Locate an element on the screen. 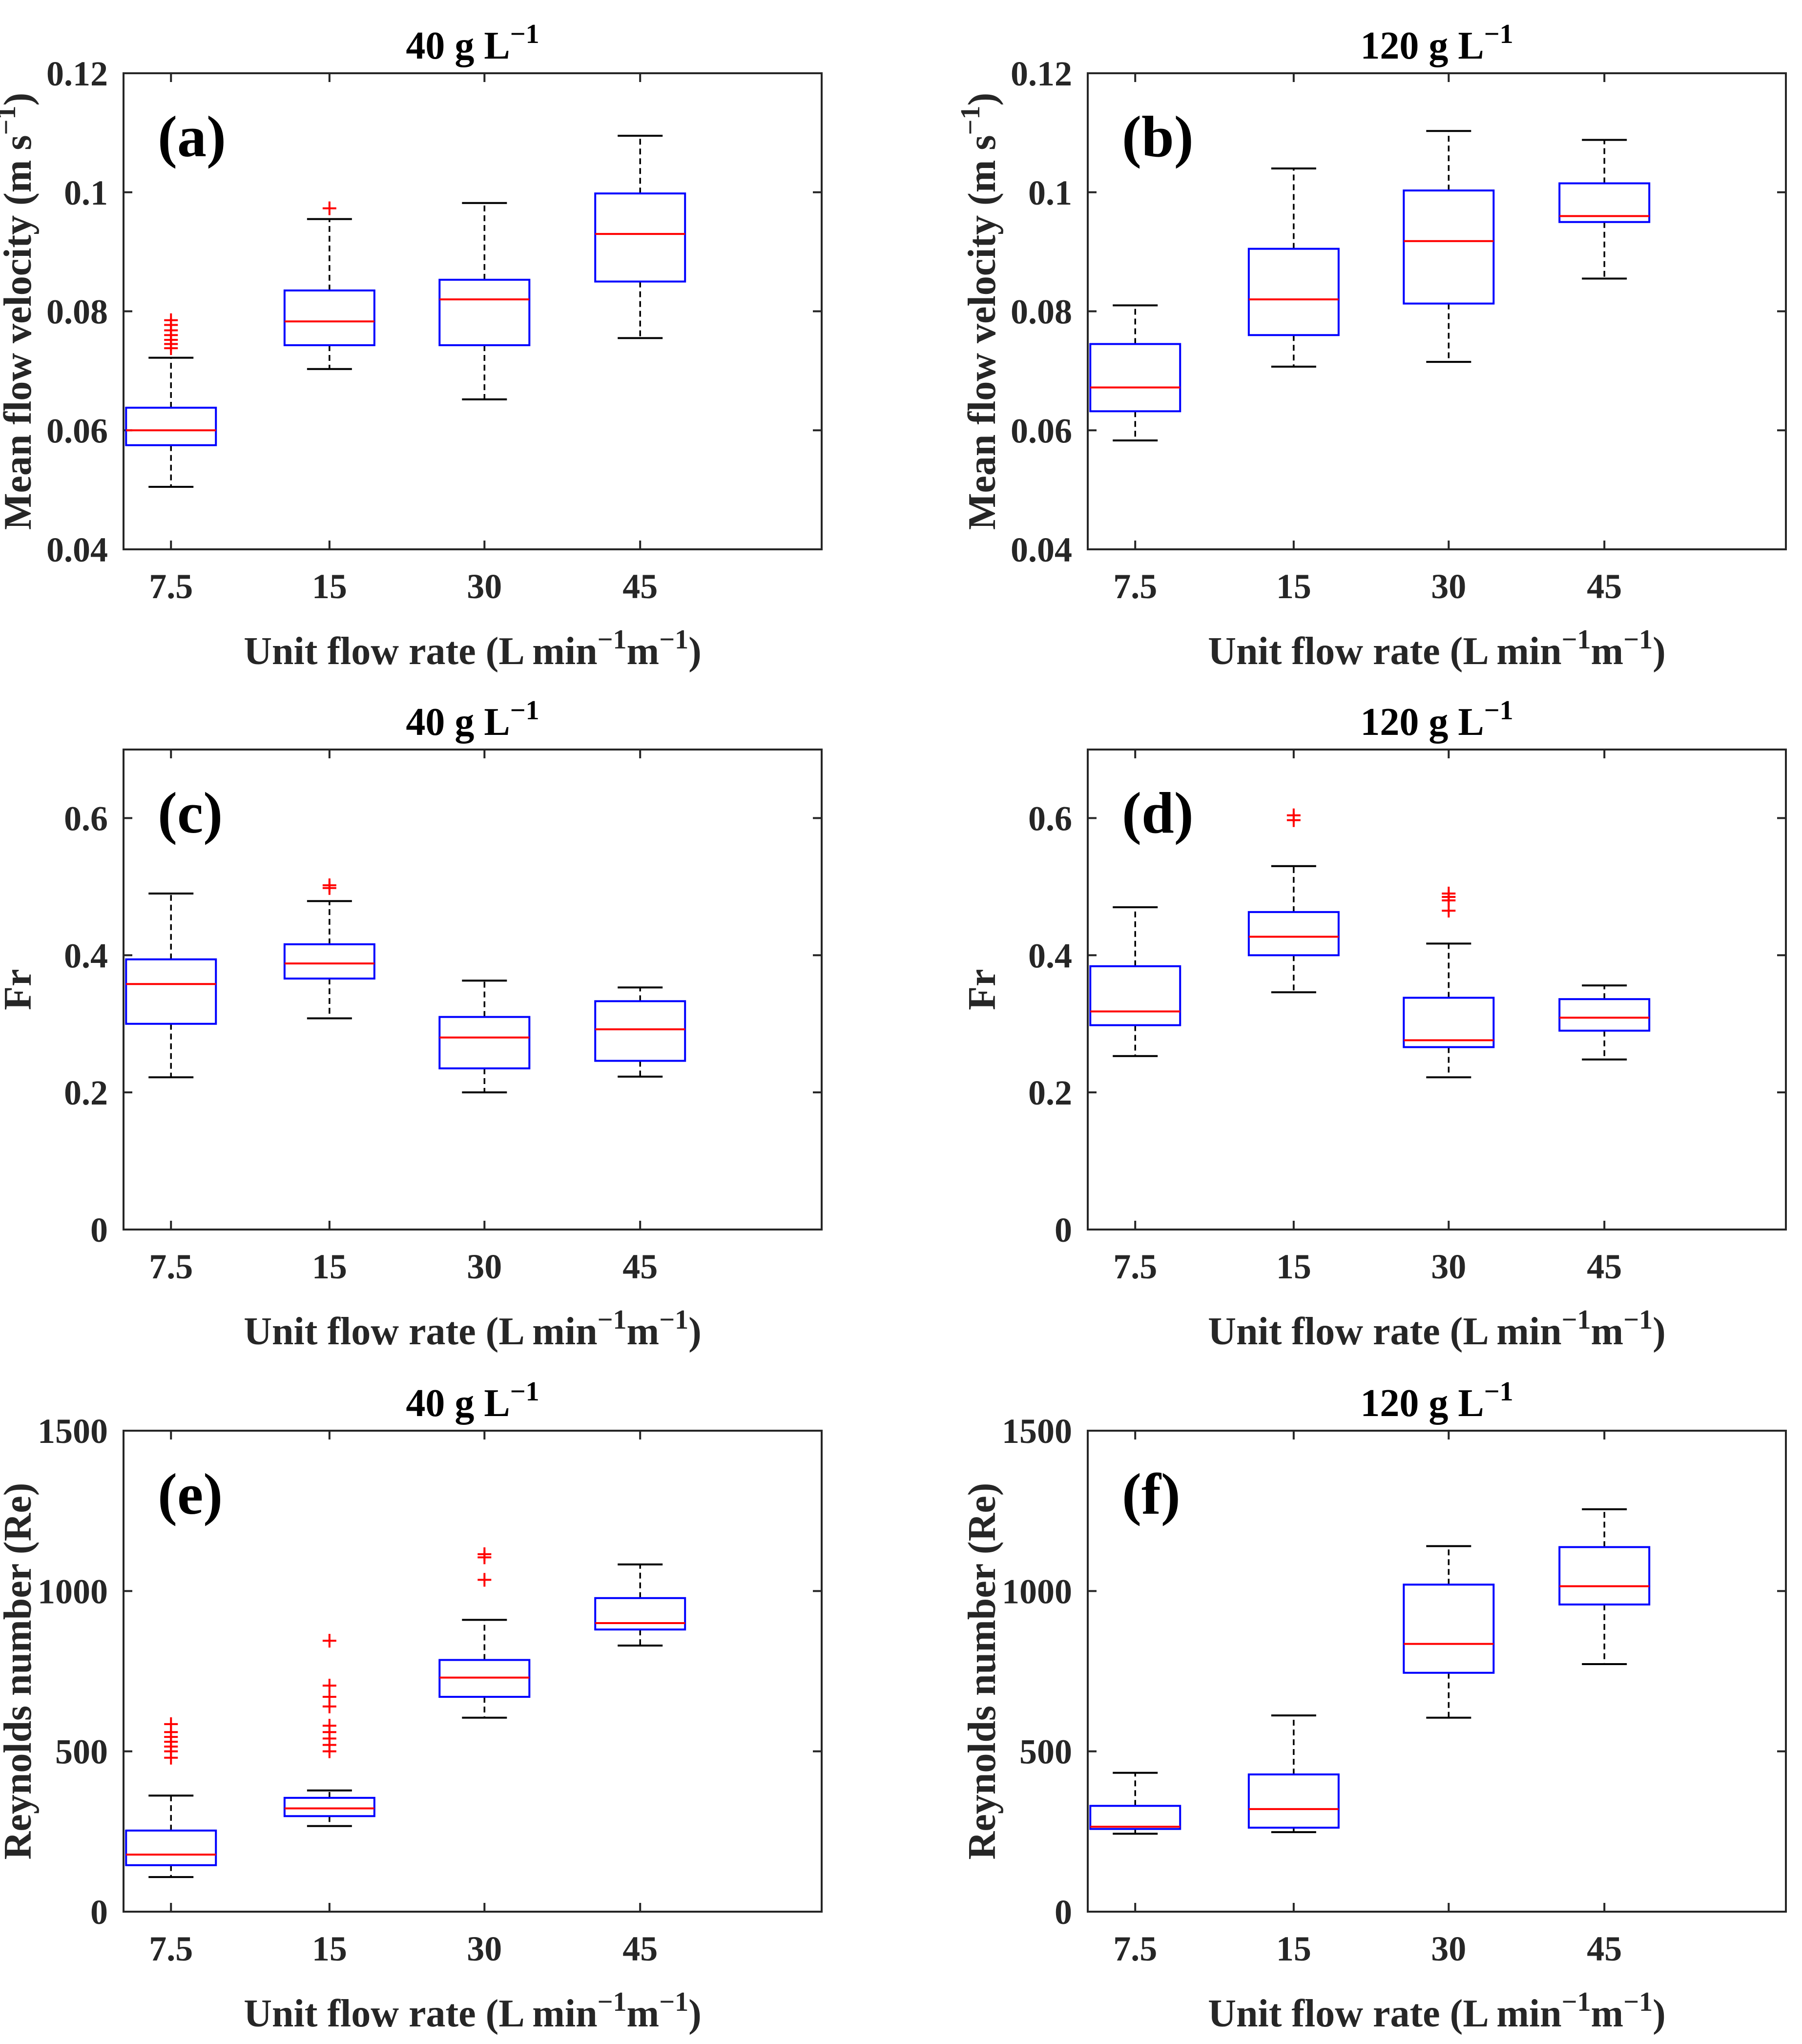  y-axis-label-main: Fr is located at coordinates (983, 989).